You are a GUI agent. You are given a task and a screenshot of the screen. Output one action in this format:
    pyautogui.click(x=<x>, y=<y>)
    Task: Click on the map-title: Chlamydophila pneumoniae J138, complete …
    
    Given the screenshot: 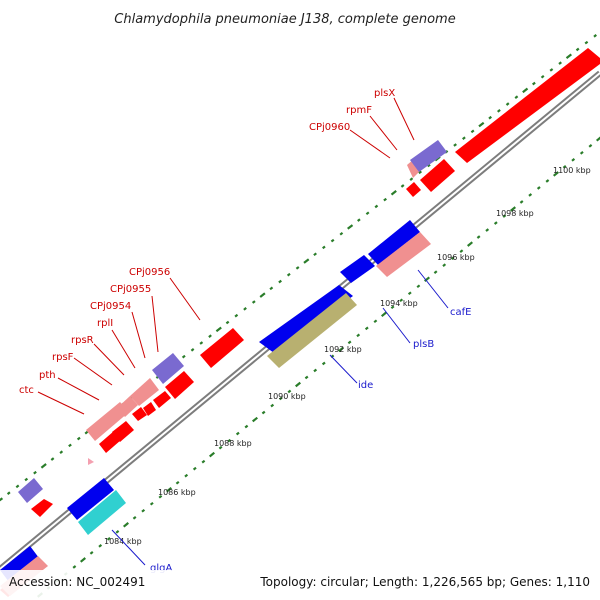 What is the action you would take?
    pyautogui.click(x=284, y=19)
    